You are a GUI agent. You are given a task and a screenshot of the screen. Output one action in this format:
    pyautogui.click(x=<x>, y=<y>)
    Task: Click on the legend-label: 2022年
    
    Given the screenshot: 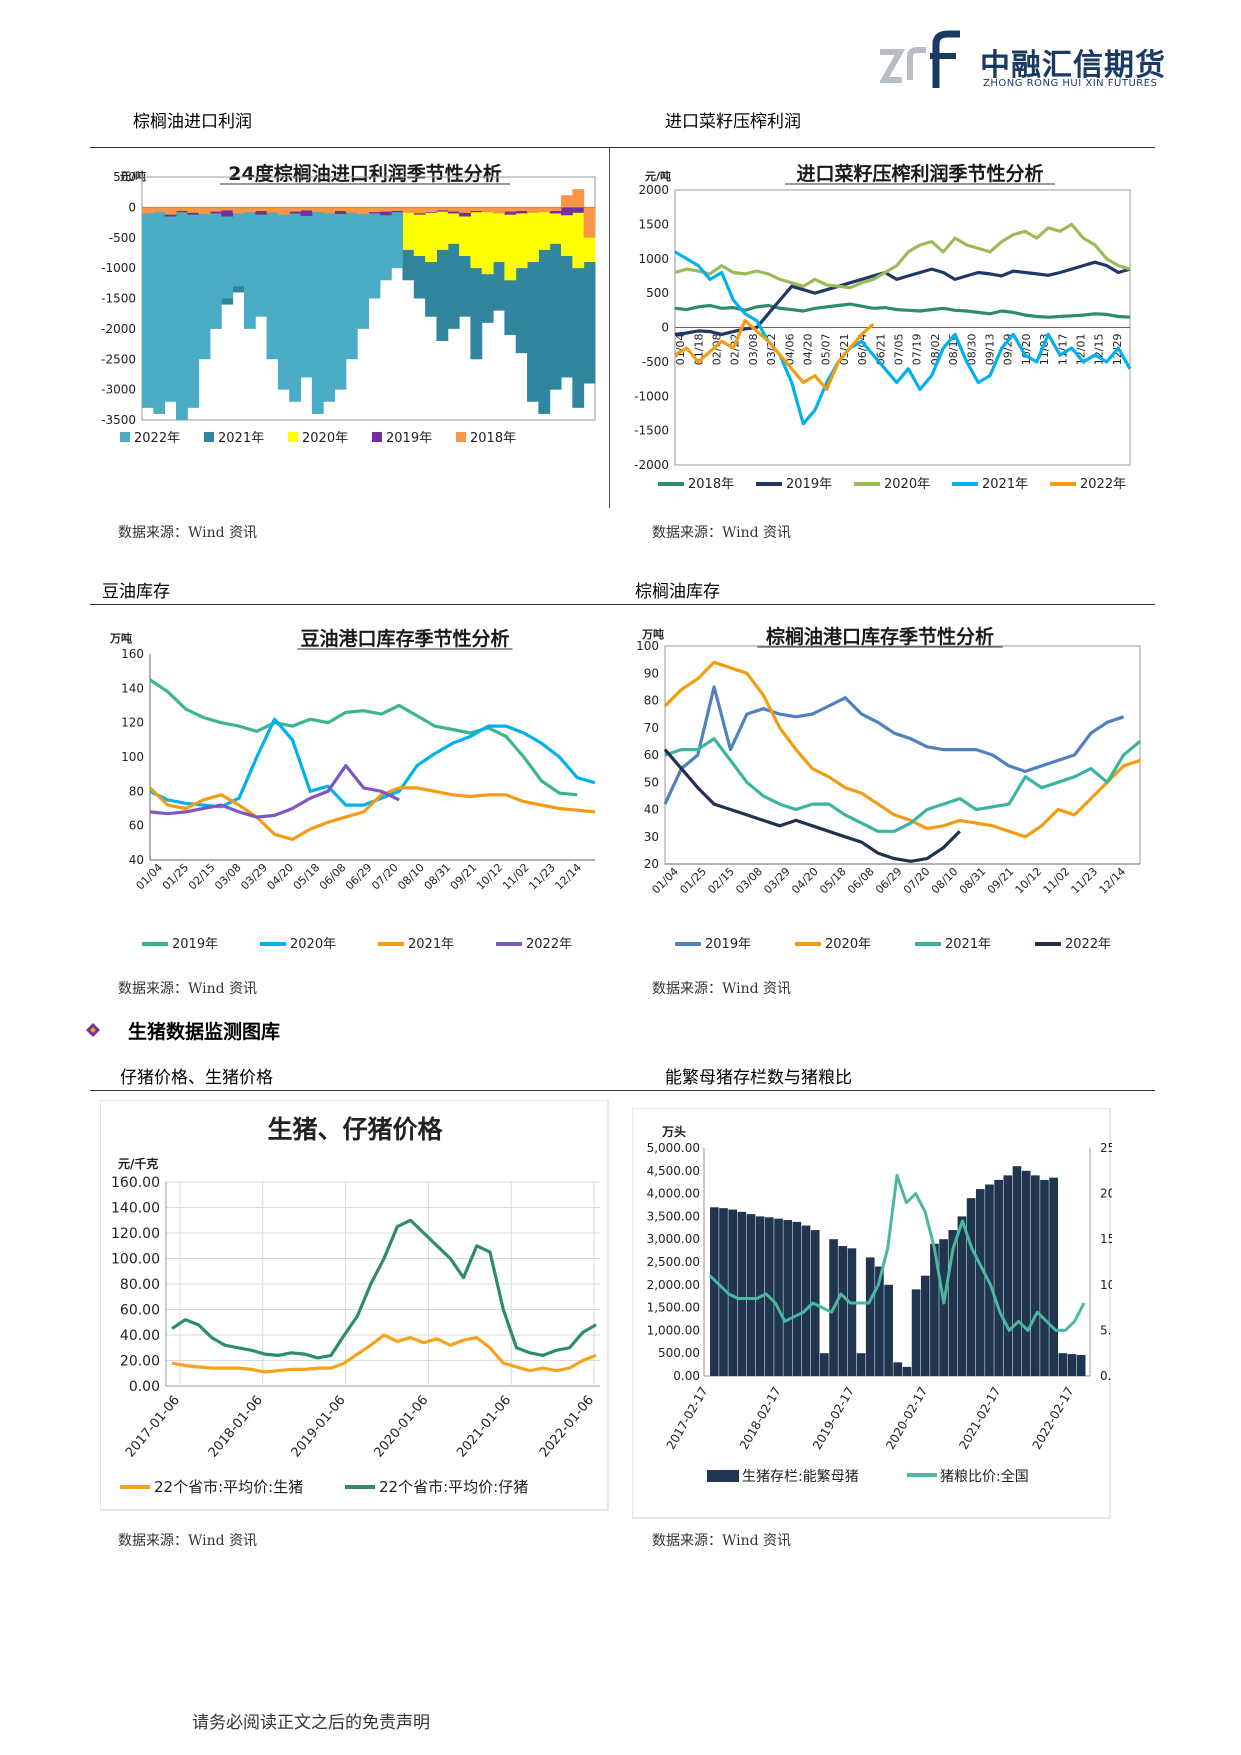 What is the action you would take?
    pyautogui.click(x=549, y=944)
    